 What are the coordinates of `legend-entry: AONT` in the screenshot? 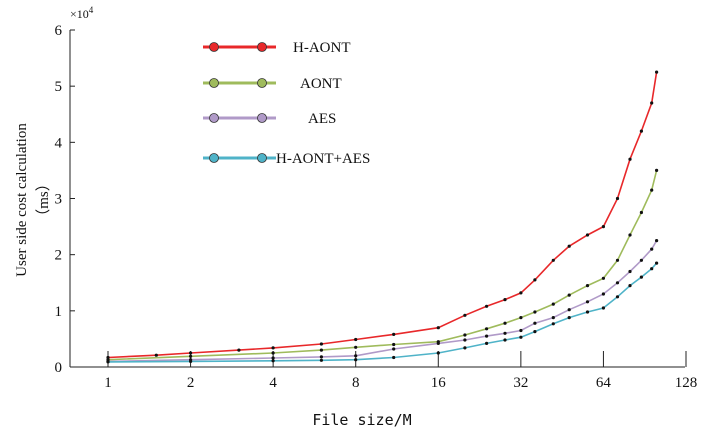 It's located at (272, 84).